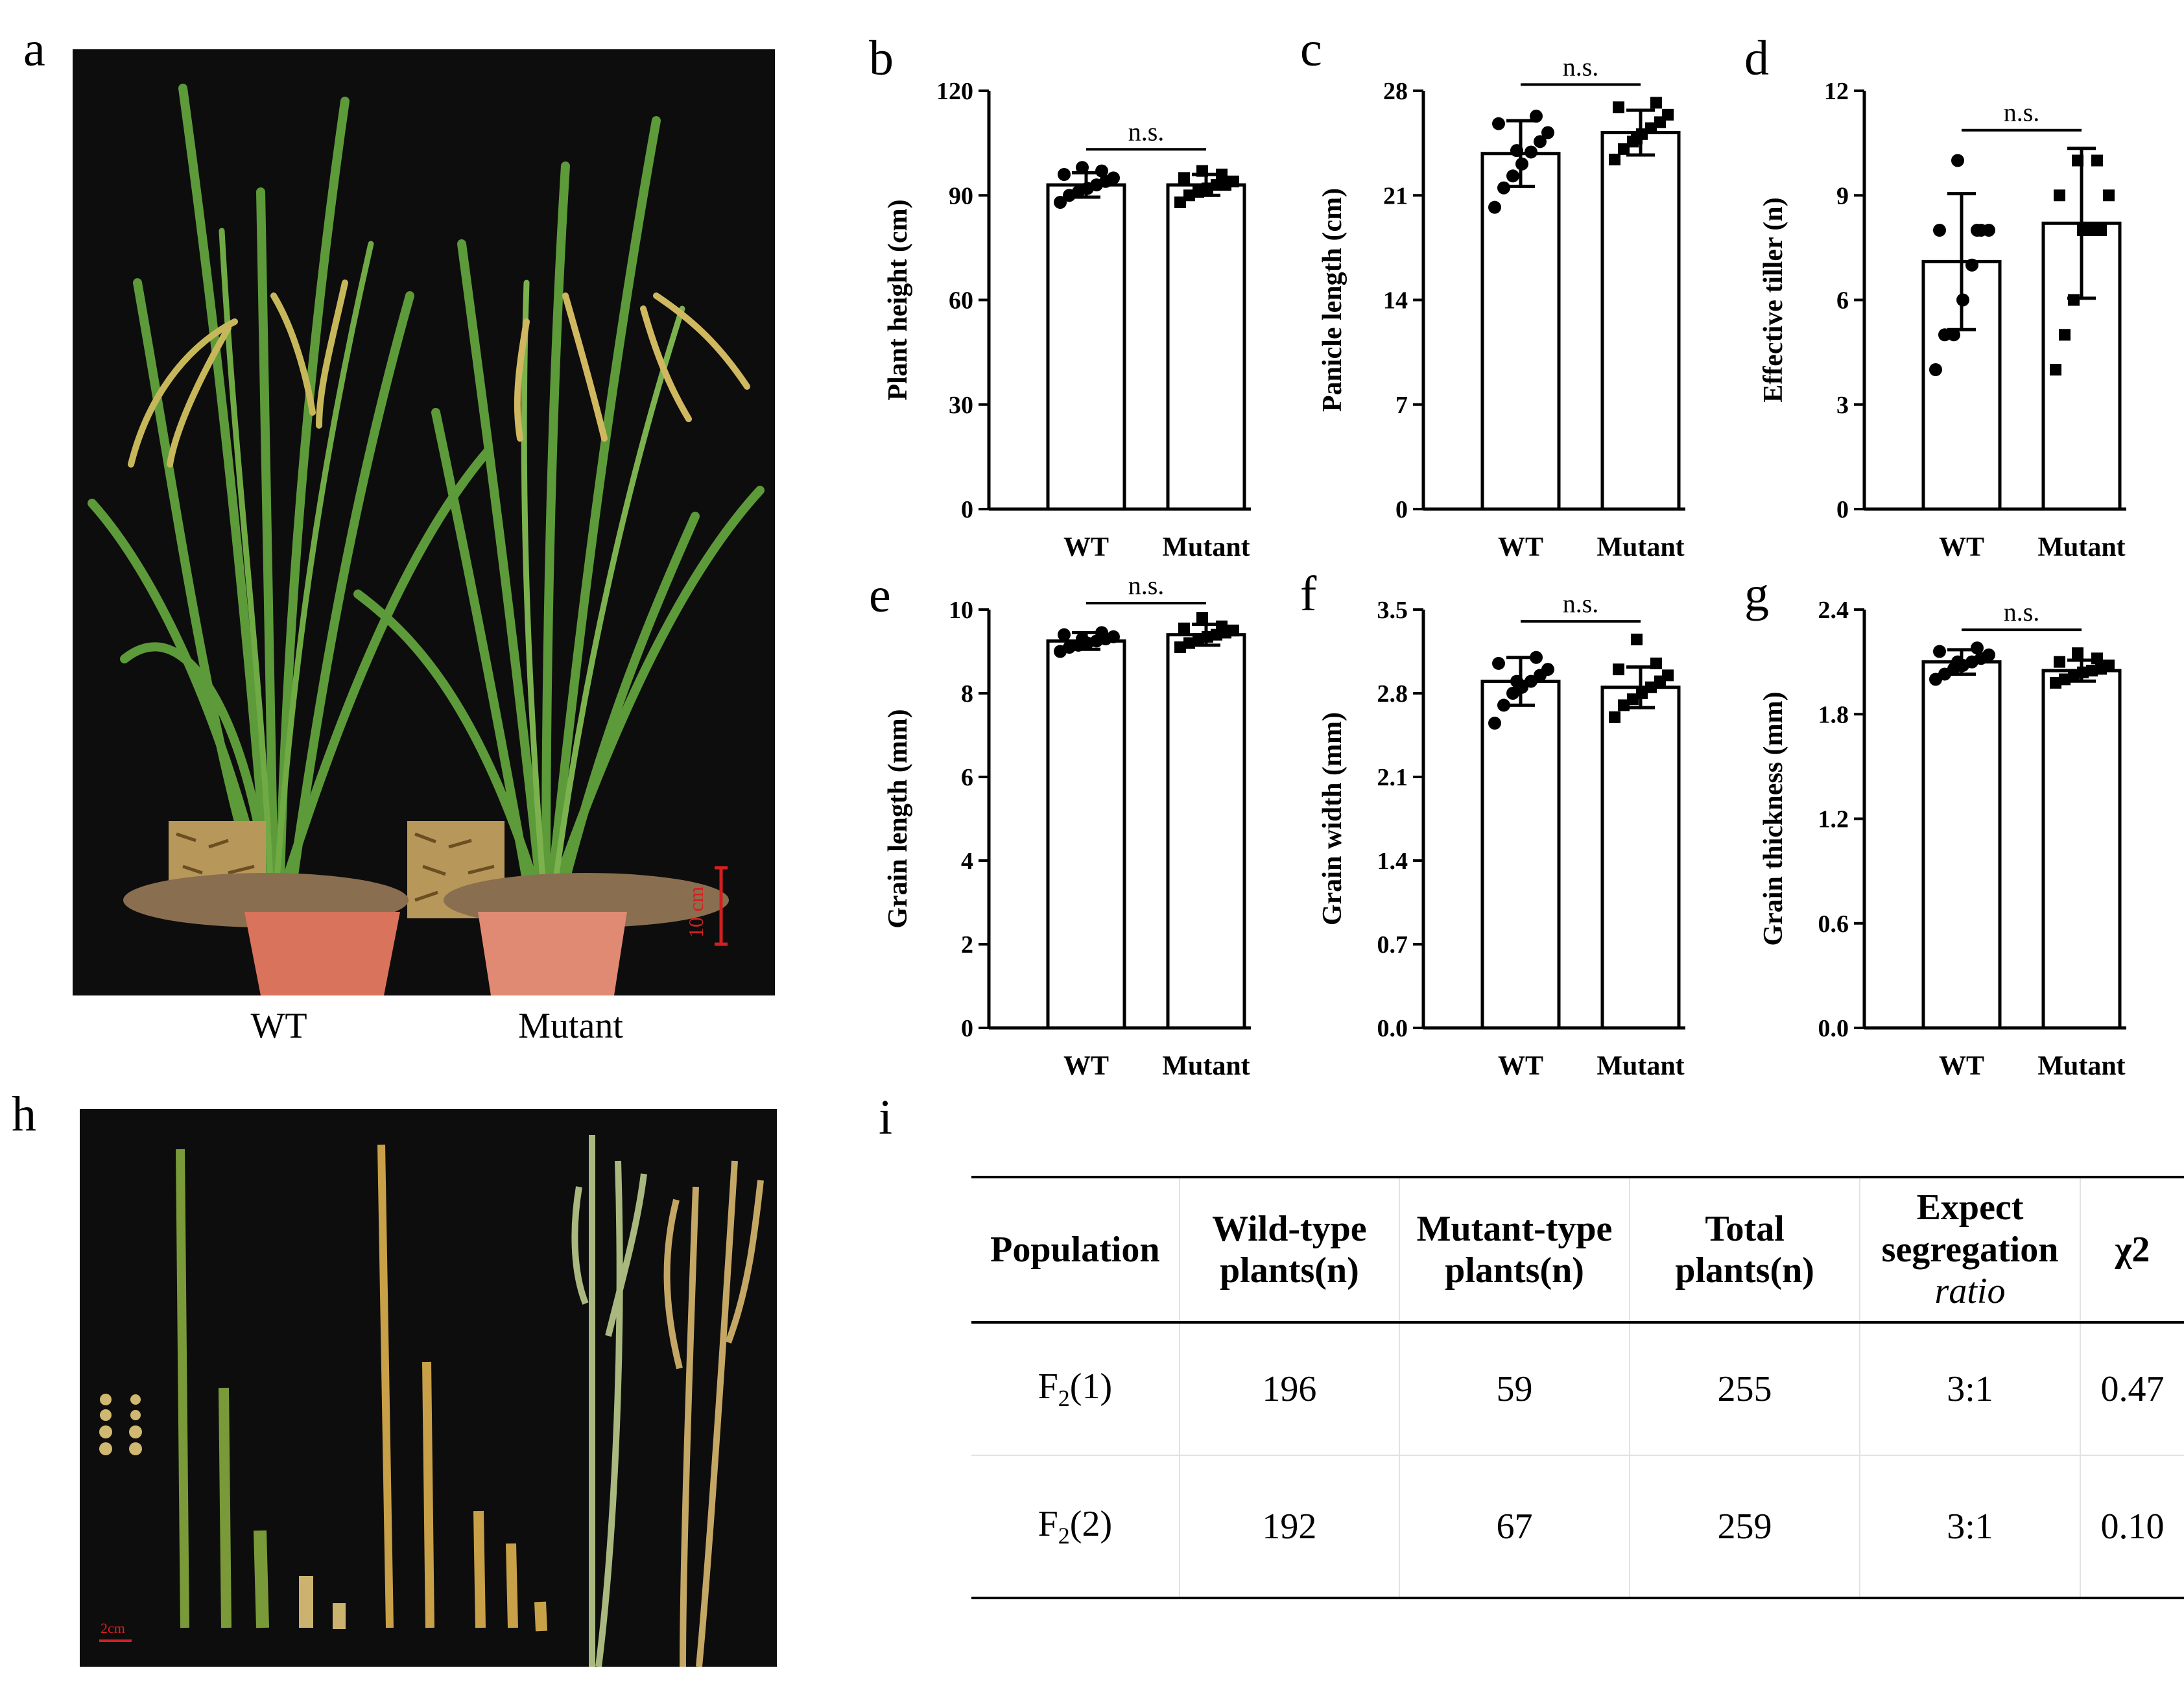  I want to click on y-tick-label: 2.1, so click(1392, 777).